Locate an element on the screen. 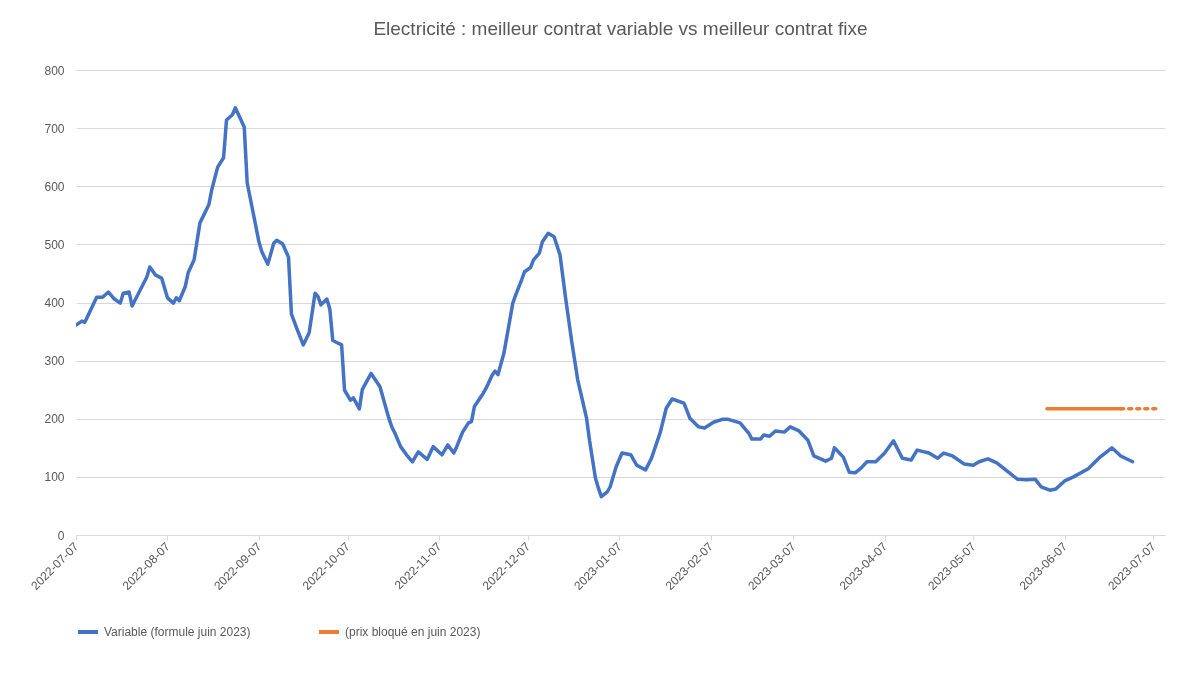 This screenshot has height=673, width=1200. chart-title: Electricité : meilleur contrat variable vs meilleur contrat fixe is located at coordinates (620, 28).